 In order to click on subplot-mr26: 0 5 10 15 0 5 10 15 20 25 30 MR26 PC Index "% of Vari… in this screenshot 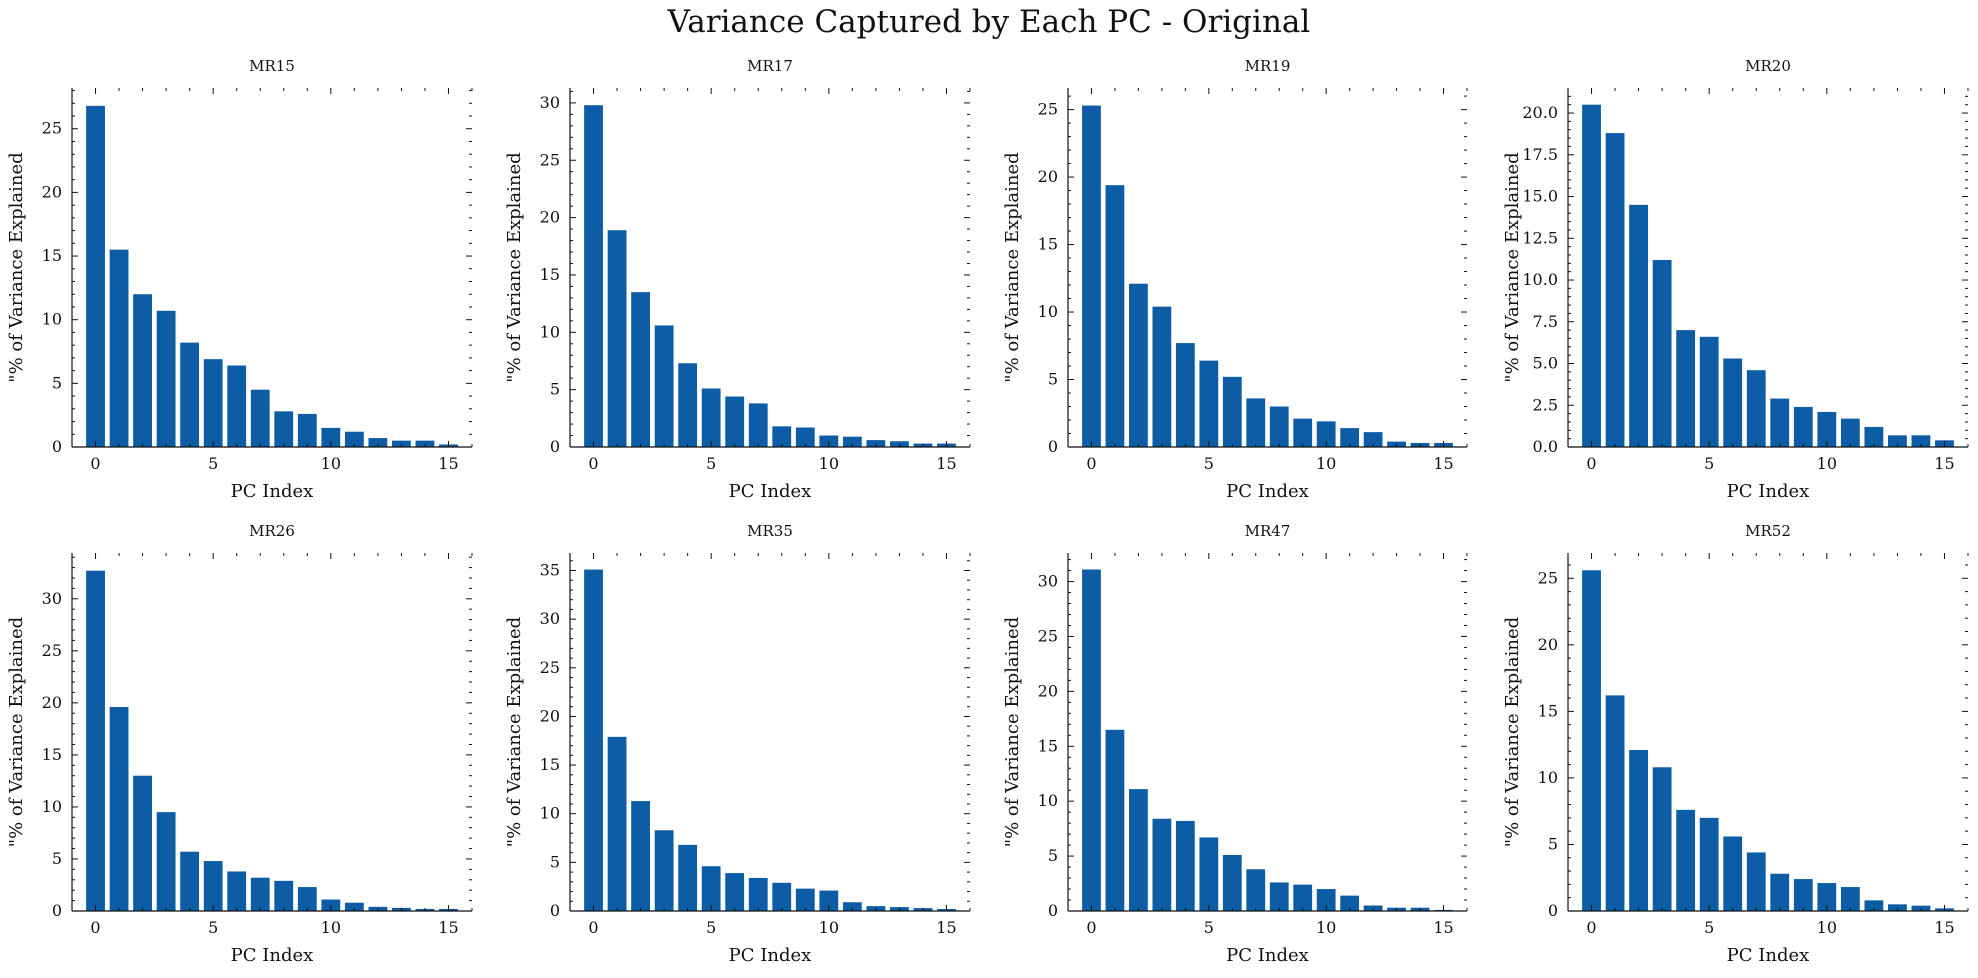, I will do `click(239, 744)`.